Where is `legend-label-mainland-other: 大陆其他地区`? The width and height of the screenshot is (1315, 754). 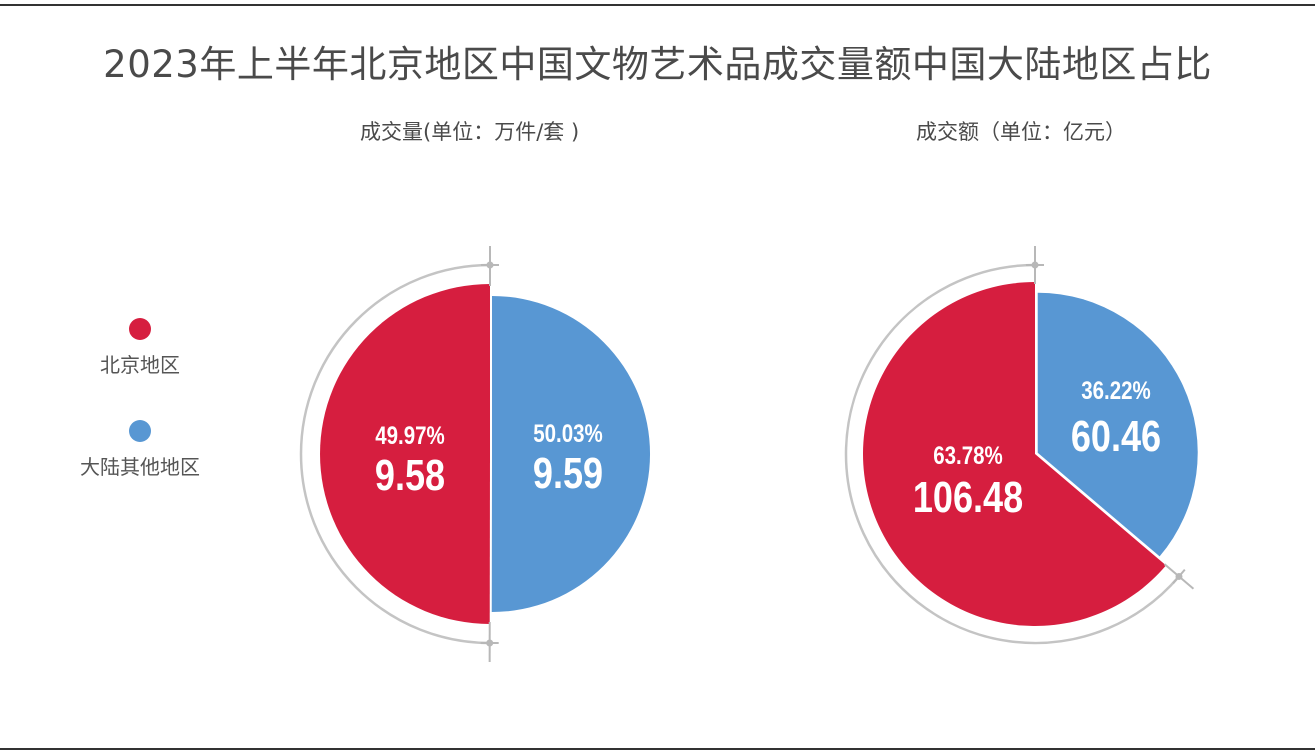 legend-label-mainland-other: 大陆其他地区 is located at coordinates (140, 467).